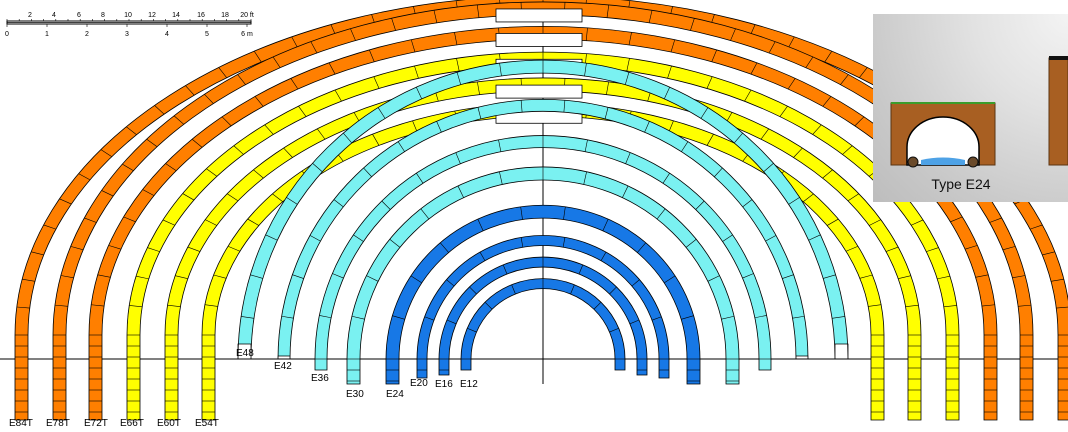  What do you see at coordinates (96, 423) in the screenshot?
I see `label-e72t: E72T` at bounding box center [96, 423].